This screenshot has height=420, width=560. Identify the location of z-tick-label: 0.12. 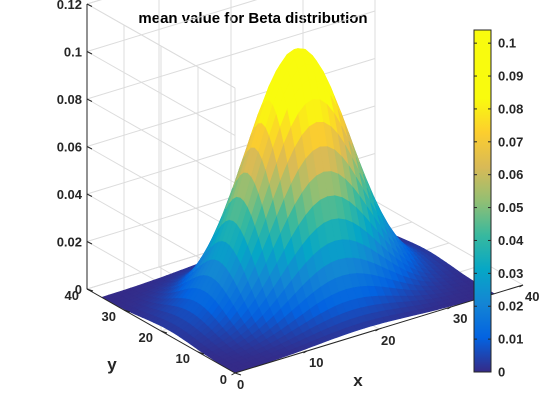
(69, 6).